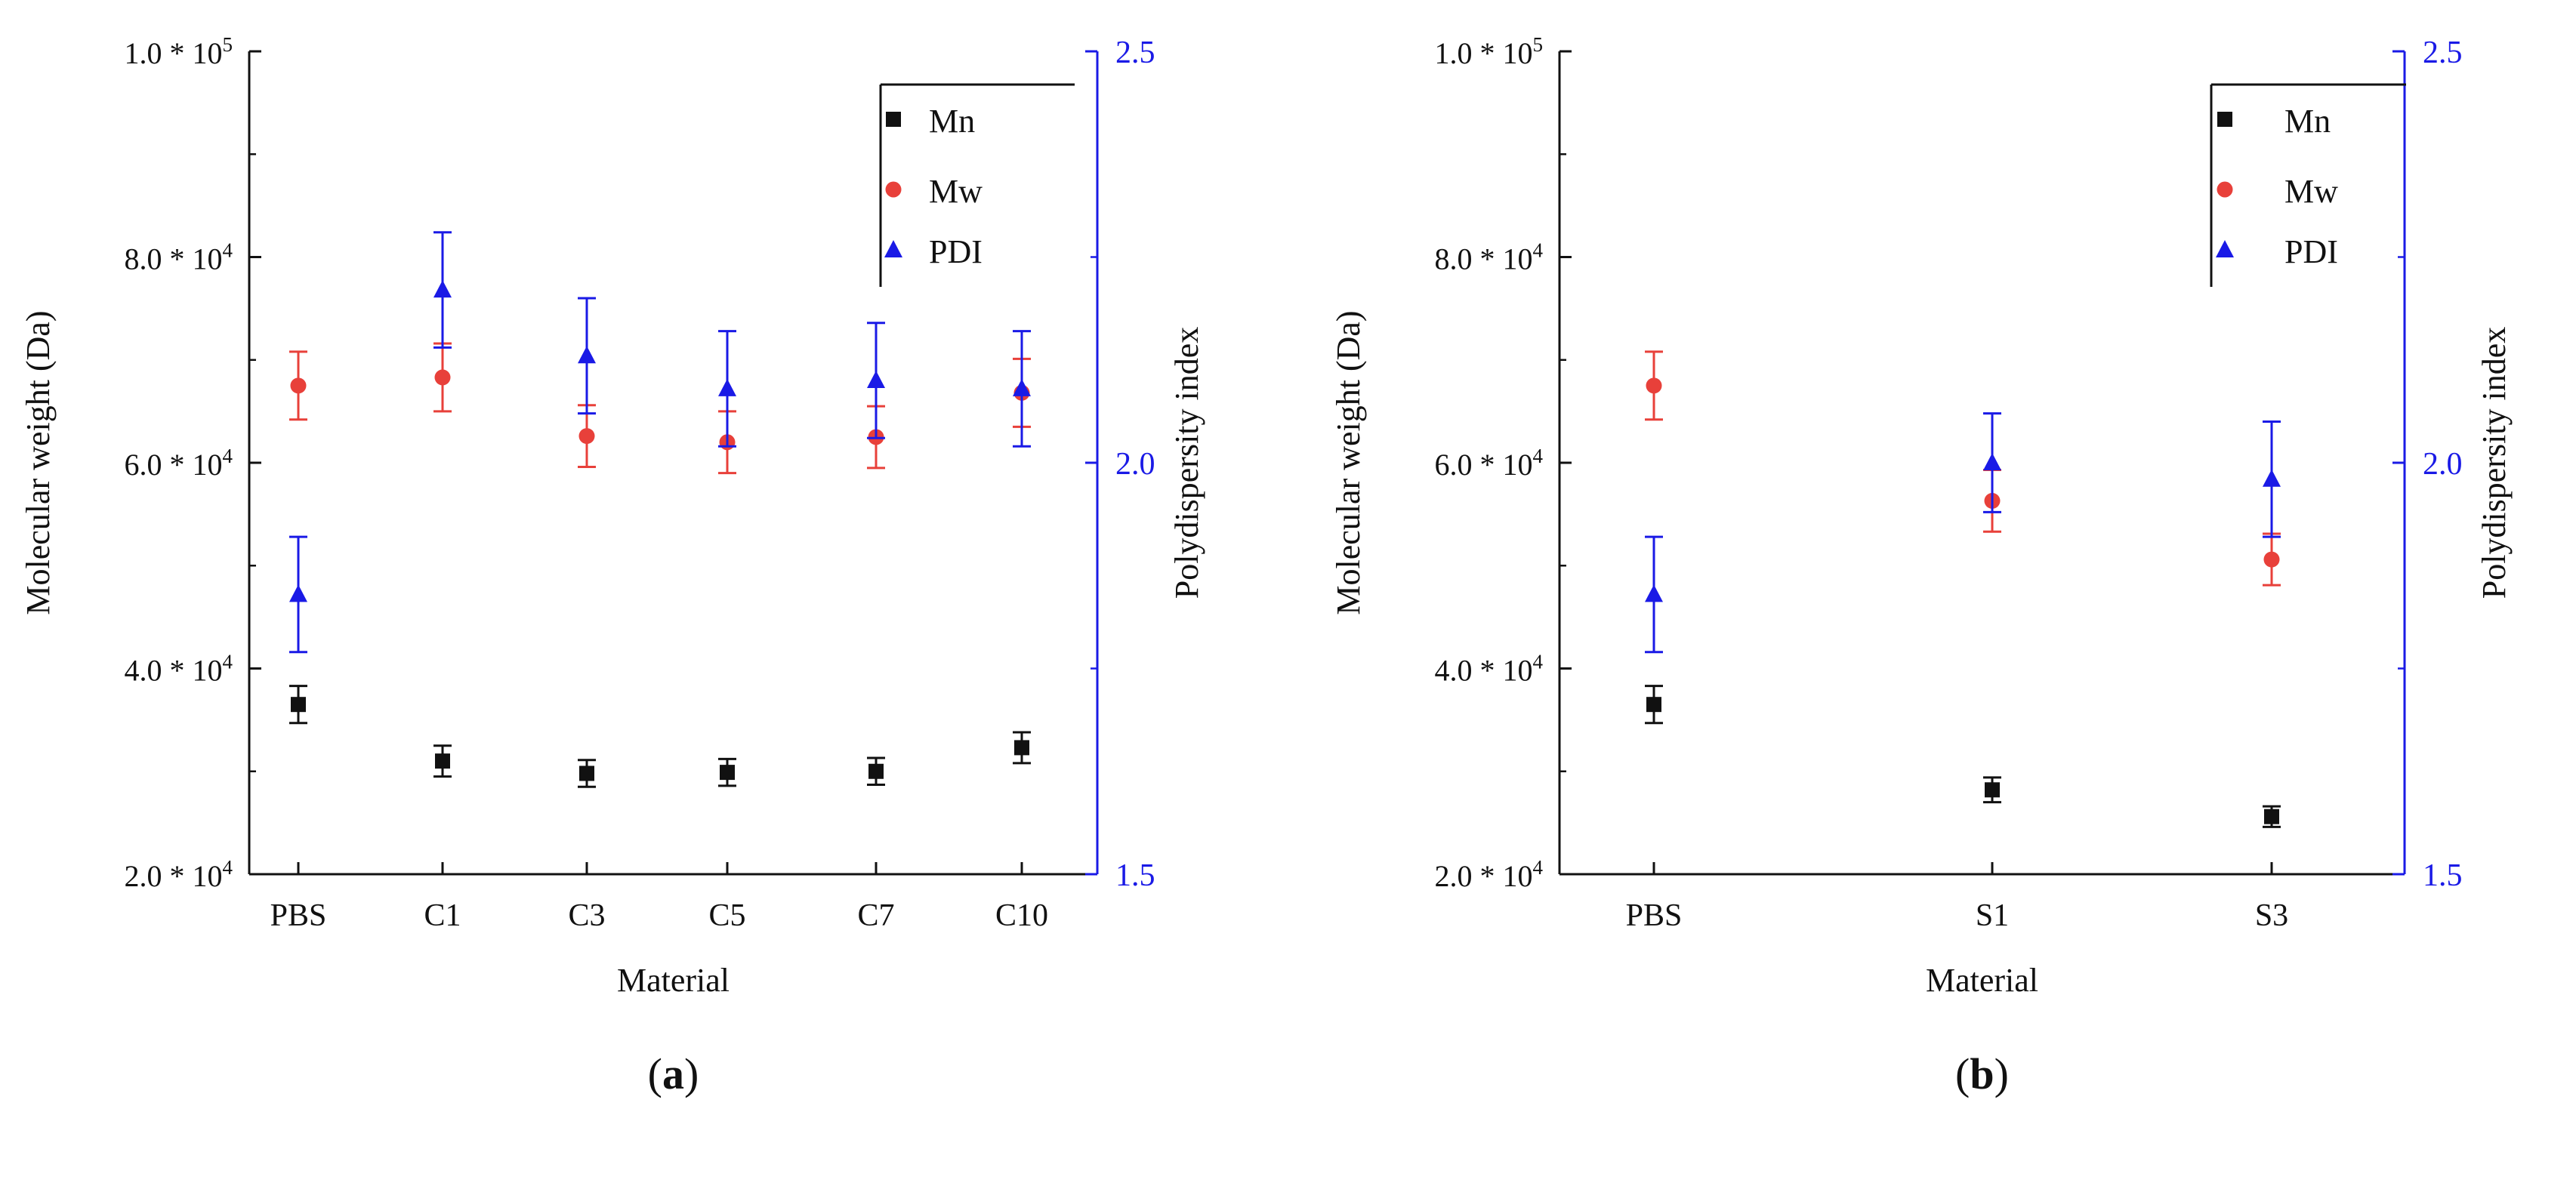 The width and height of the screenshot is (2576, 1189). Describe the element at coordinates (1982, 1073) in the screenshot. I see `panel-label: (b)` at that location.